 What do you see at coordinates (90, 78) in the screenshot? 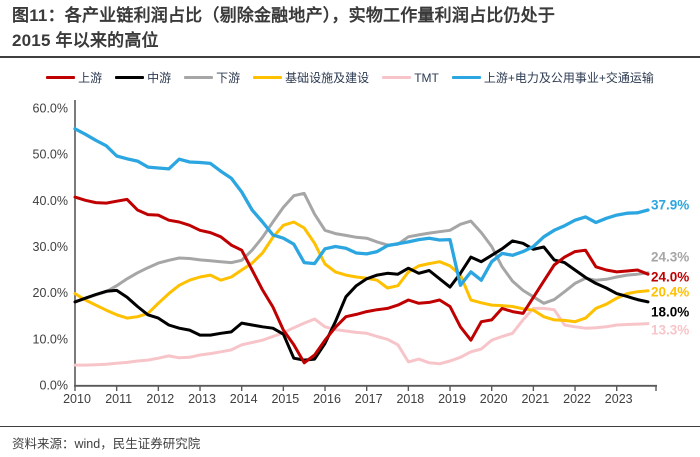
I see `legend-label: 上游` at bounding box center [90, 78].